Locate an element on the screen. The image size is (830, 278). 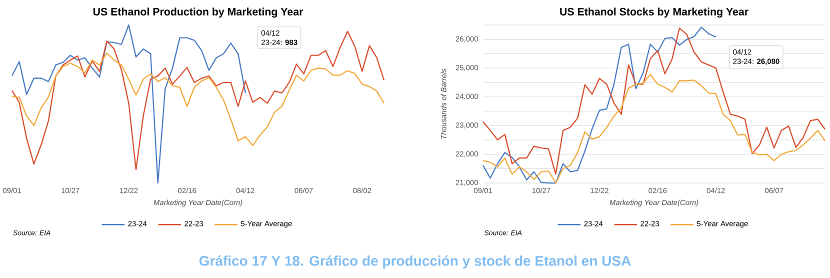
chart-title: US Ethanol Production by Marketing Year is located at coordinates (198, 13).